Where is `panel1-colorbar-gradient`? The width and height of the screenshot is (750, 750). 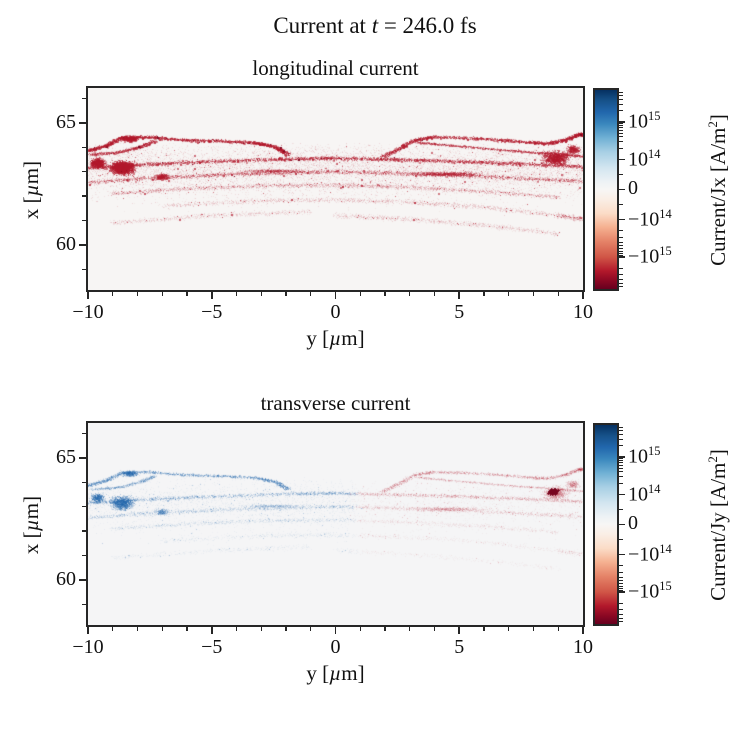 panel1-colorbar-gradient is located at coordinates (606, 189).